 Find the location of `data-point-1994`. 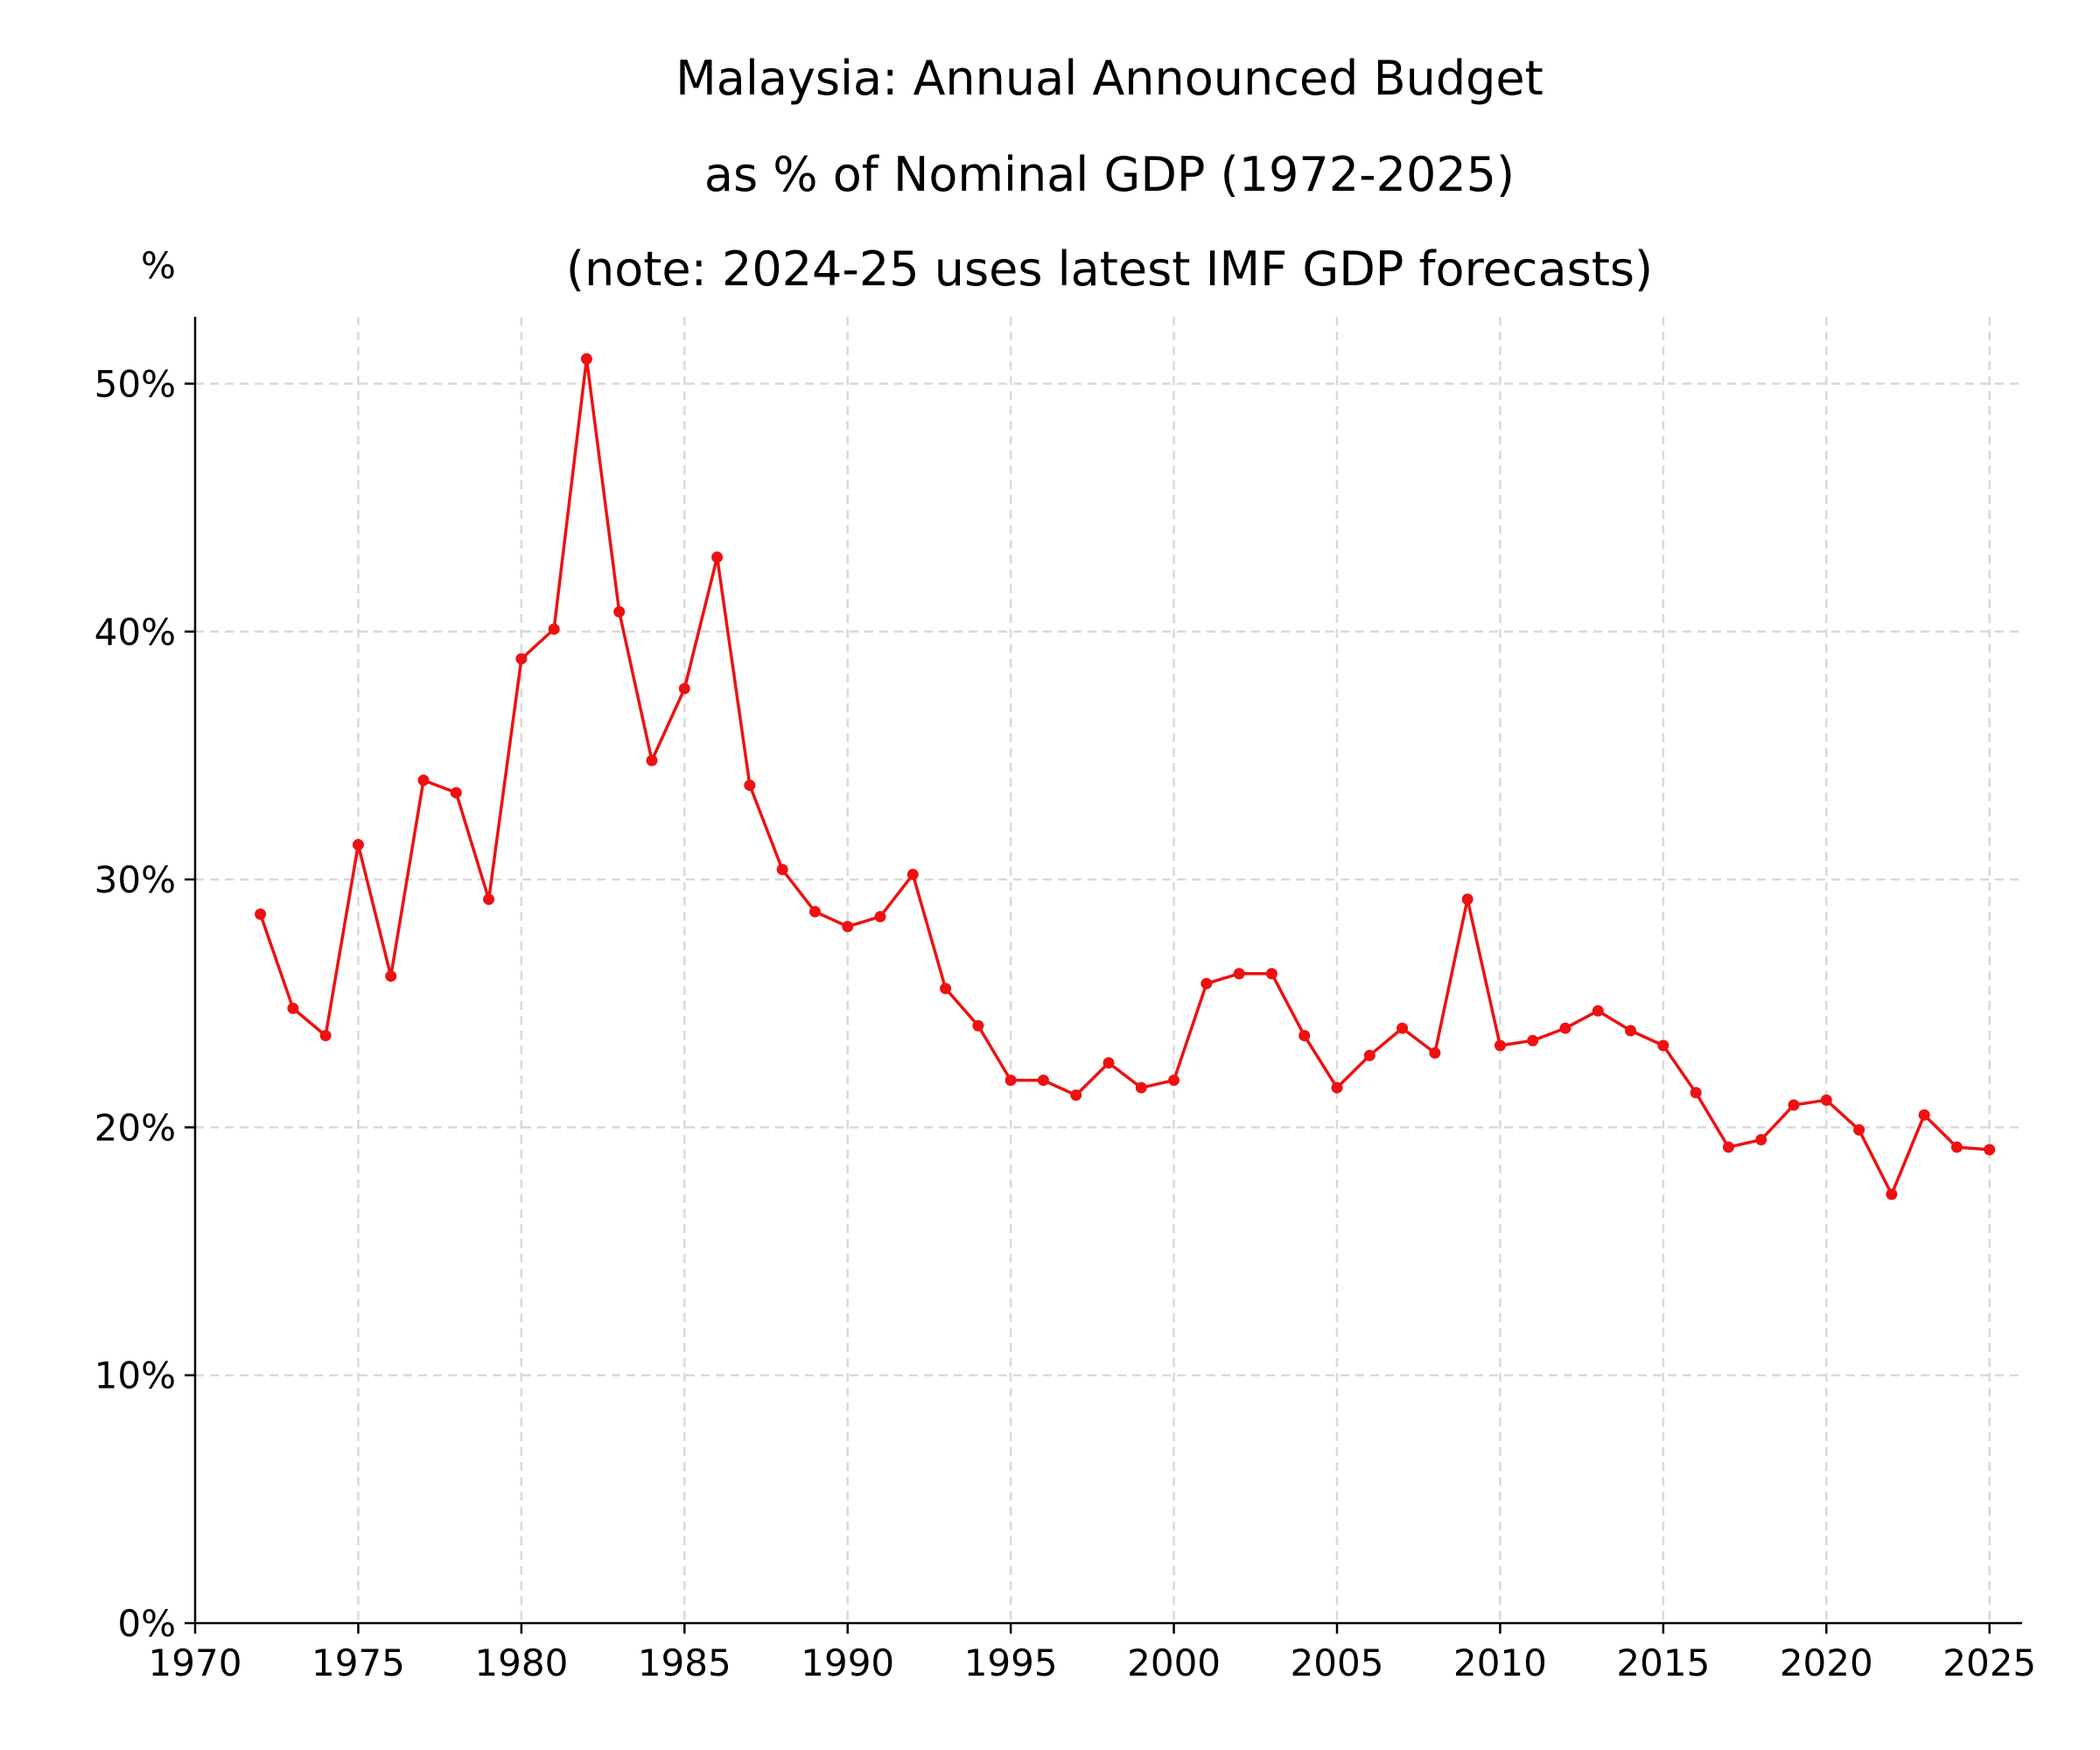

data-point-1994 is located at coordinates (978, 1025).